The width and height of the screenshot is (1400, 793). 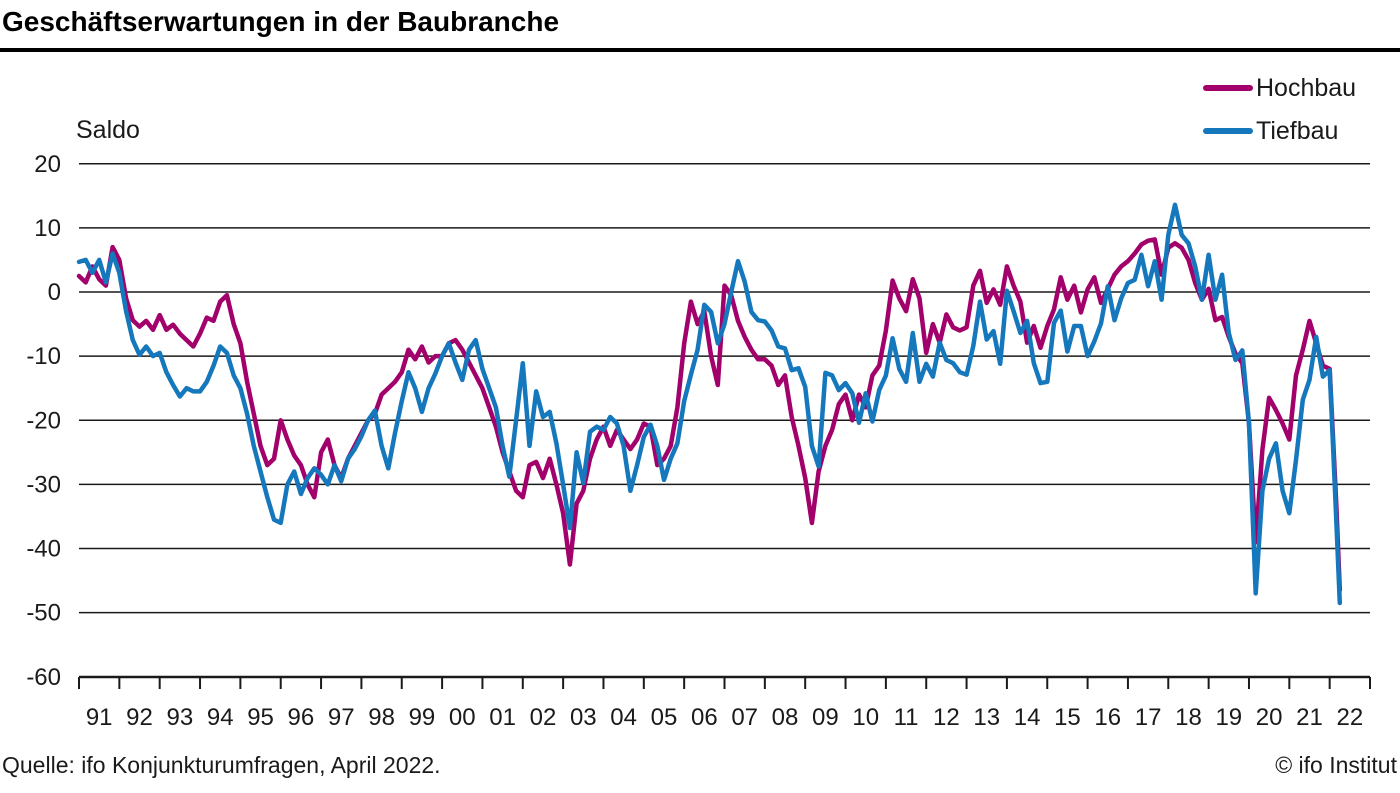 What do you see at coordinates (1349, 717) in the screenshot?
I see `x-tick-label: 22` at bounding box center [1349, 717].